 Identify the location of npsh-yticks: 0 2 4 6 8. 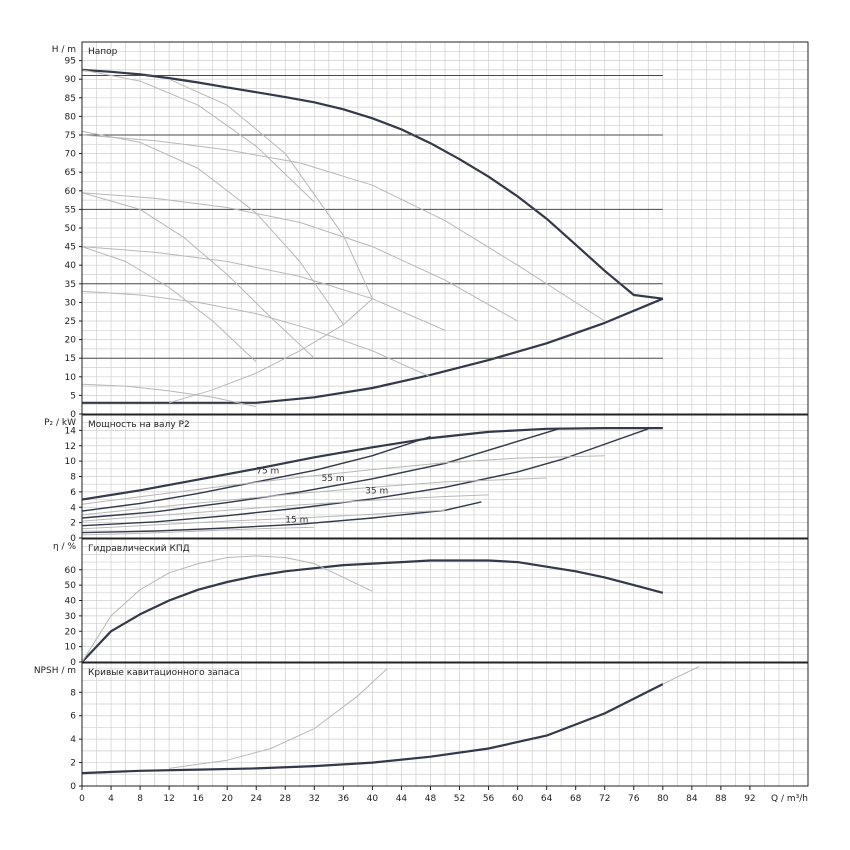
(76, 740).